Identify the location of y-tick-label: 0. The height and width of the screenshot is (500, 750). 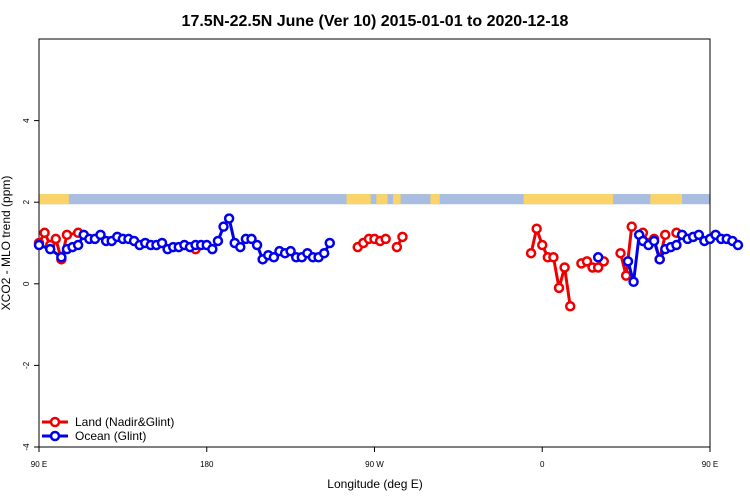
(26, 283).